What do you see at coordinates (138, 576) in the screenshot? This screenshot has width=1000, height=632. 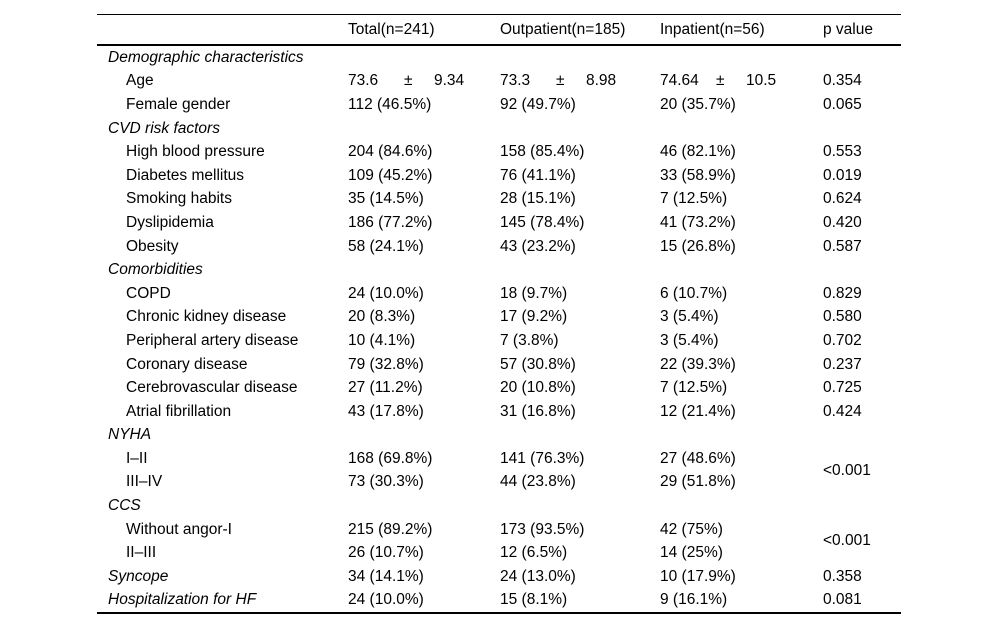 I see `row-label: Syncope` at bounding box center [138, 576].